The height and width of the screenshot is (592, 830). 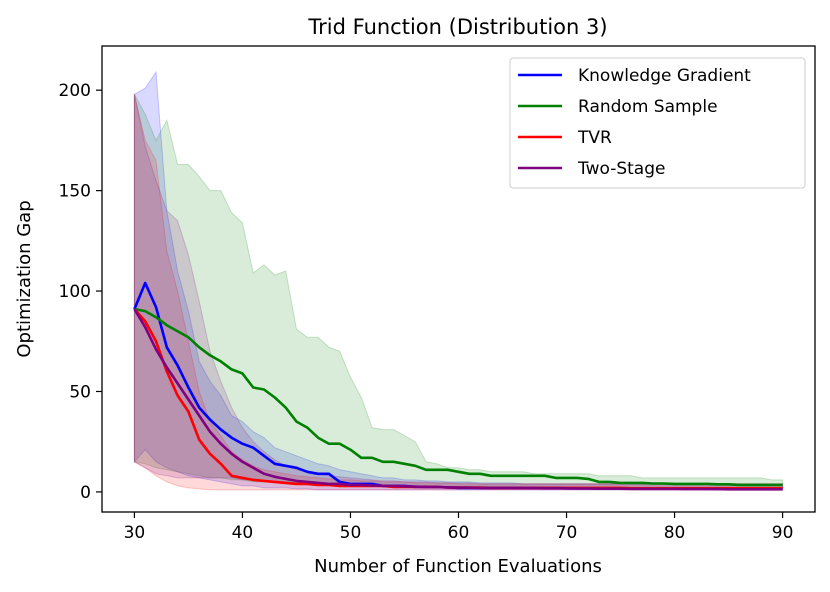 I want to click on y-axis-ticks: 0 50 100 150 200, so click(x=80, y=292).